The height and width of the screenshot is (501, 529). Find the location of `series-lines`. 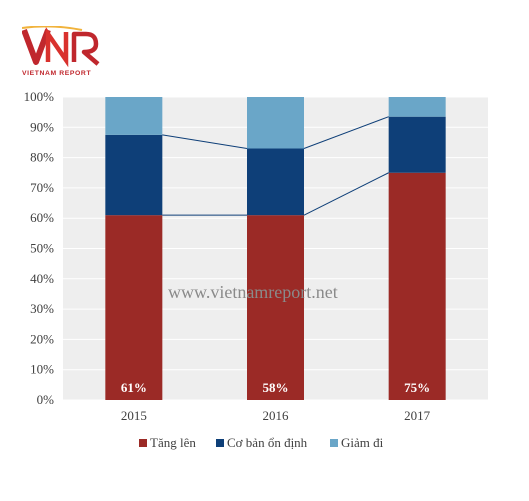

series-lines is located at coordinates (275, 166).